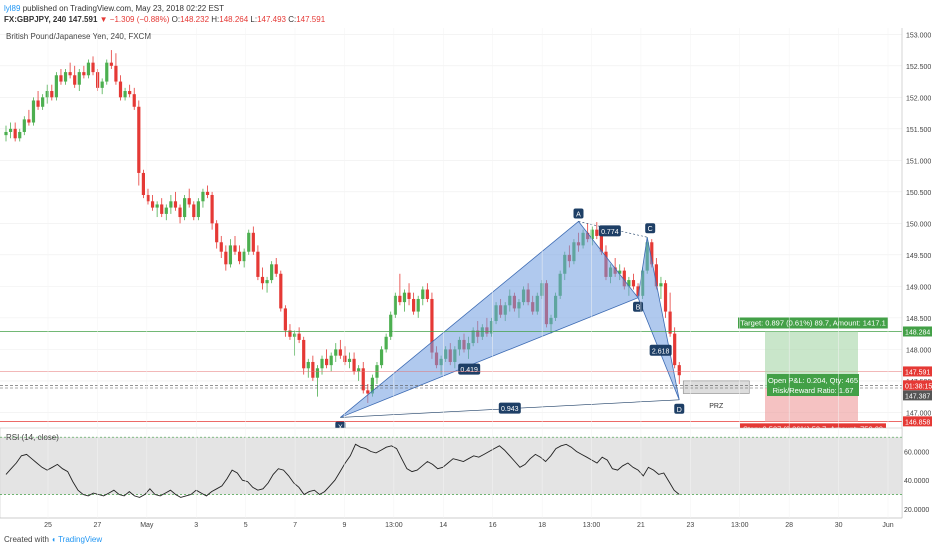  I want to click on point-c-label: C, so click(650, 229).